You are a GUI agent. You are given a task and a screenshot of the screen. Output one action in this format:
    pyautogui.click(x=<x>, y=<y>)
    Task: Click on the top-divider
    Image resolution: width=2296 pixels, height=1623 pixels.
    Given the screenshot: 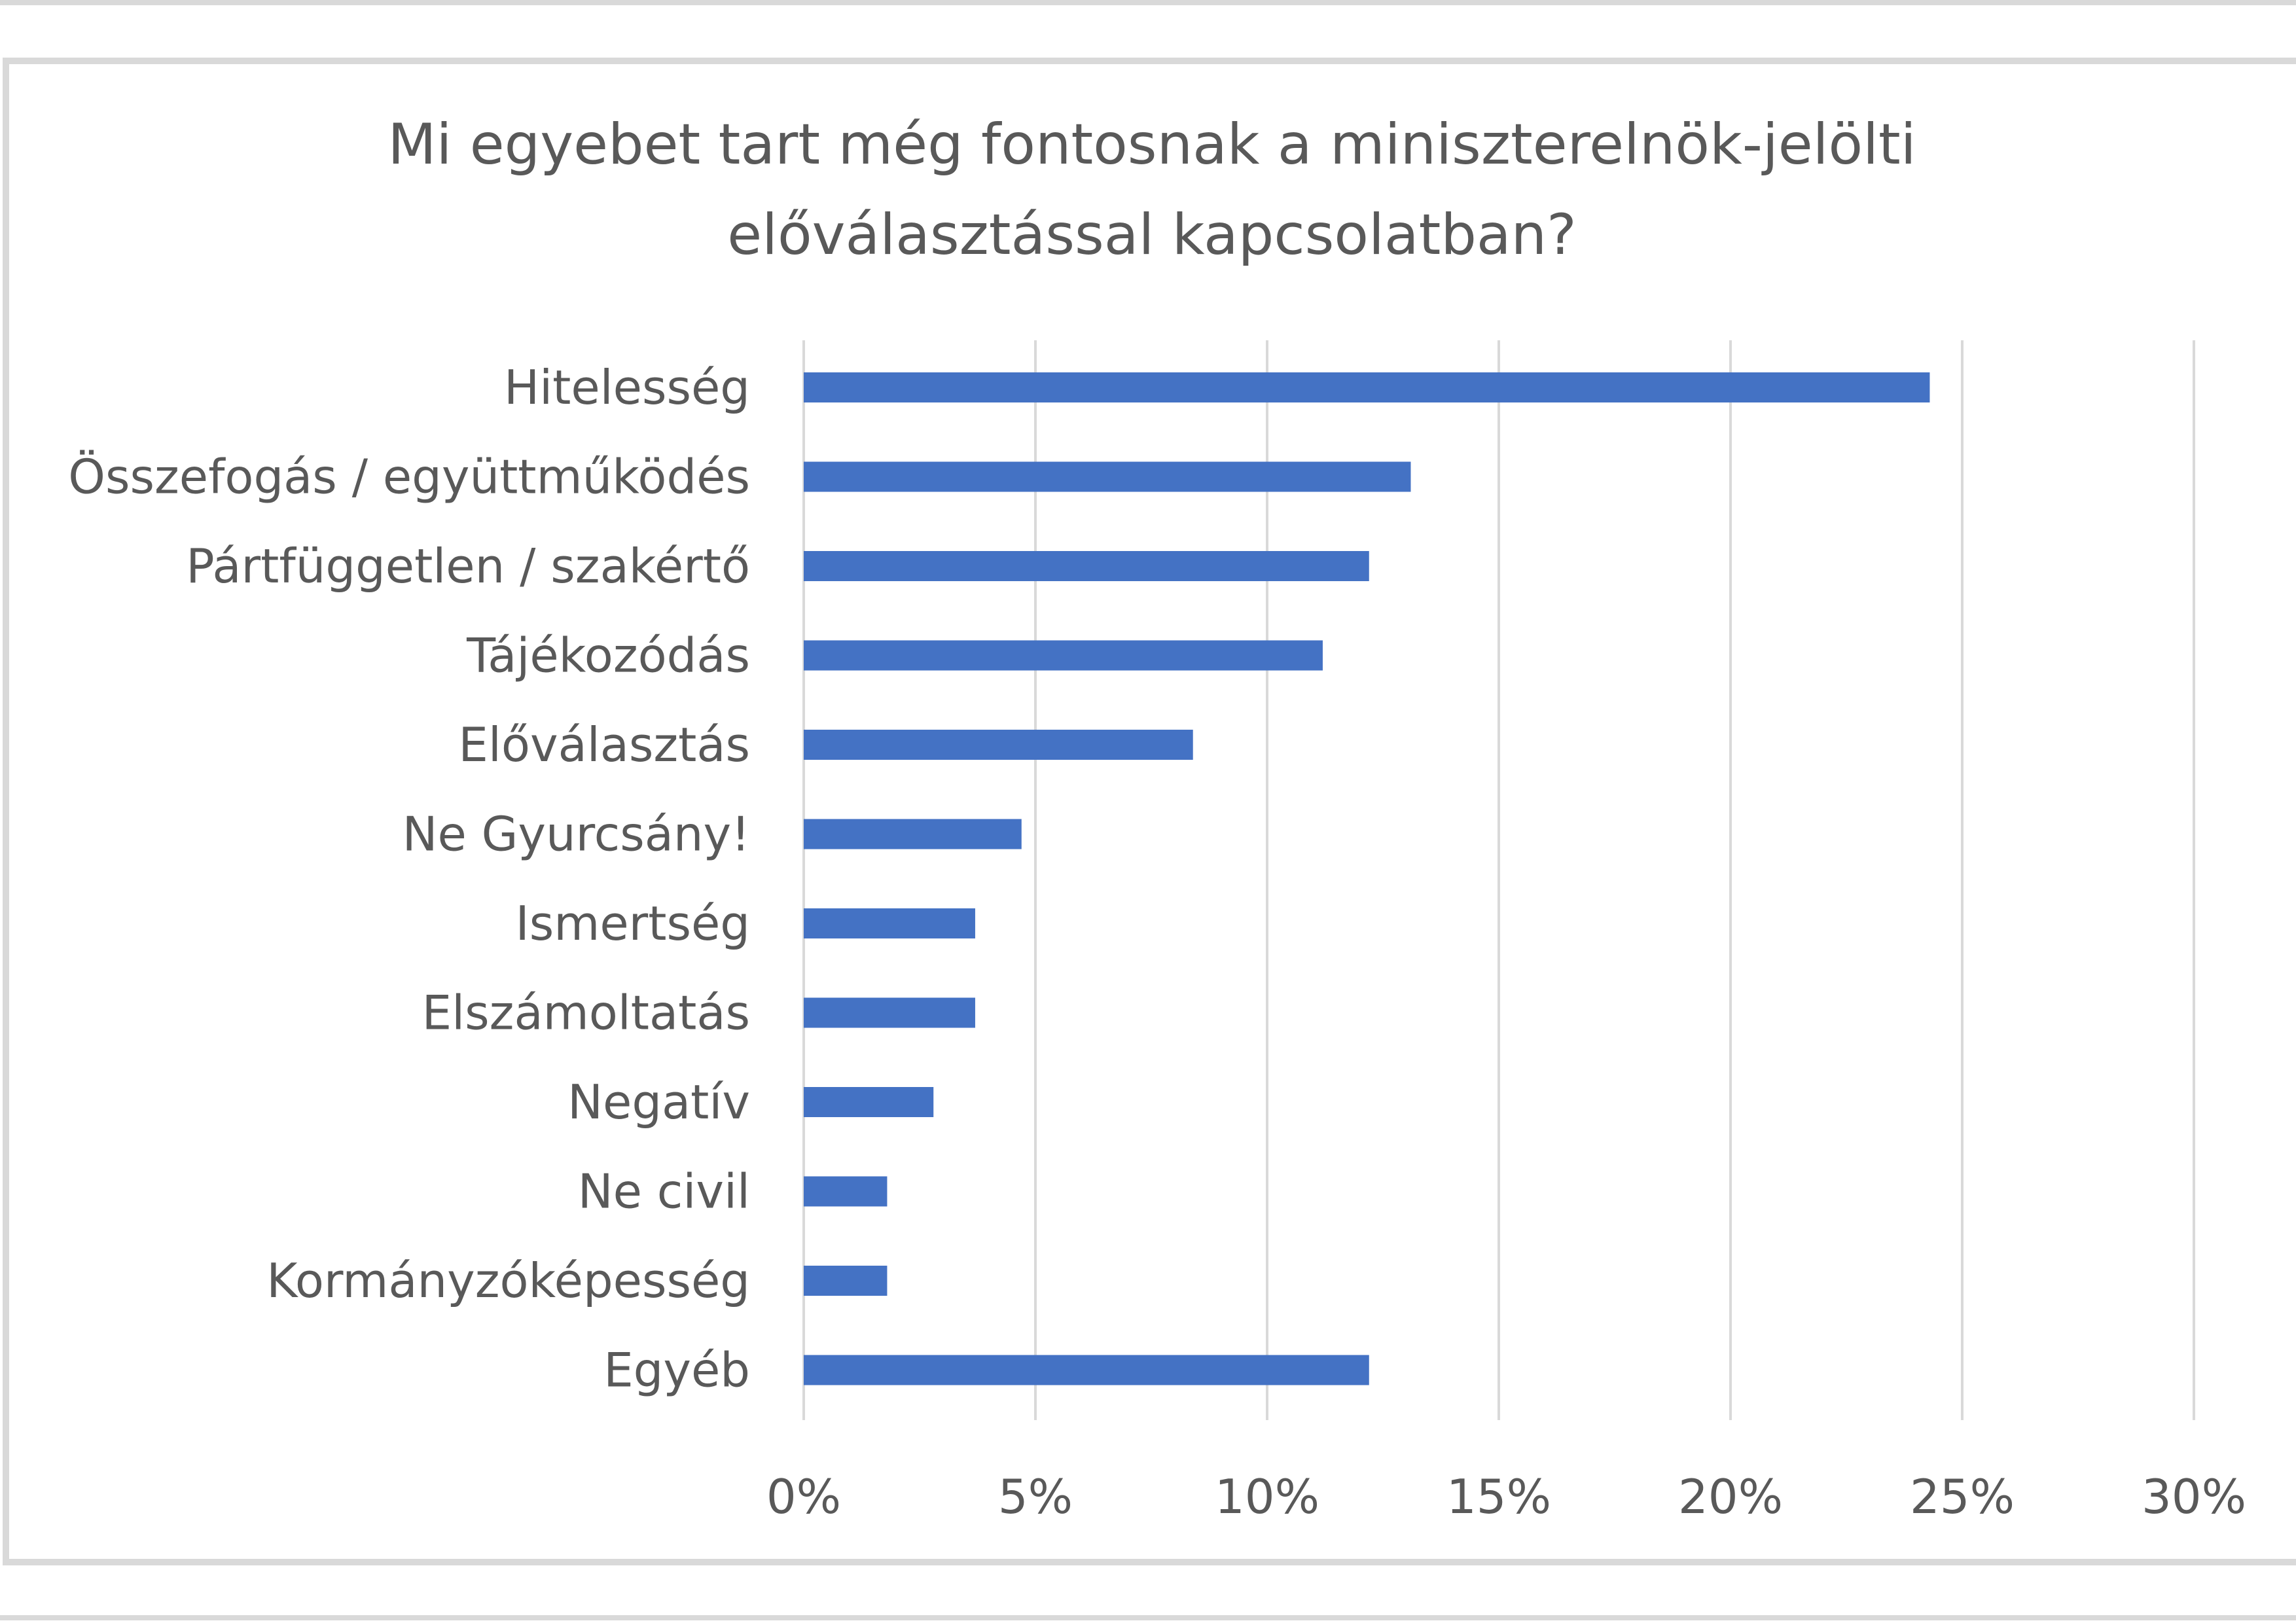 What is the action you would take?
    pyautogui.click(x=1148, y=2)
    